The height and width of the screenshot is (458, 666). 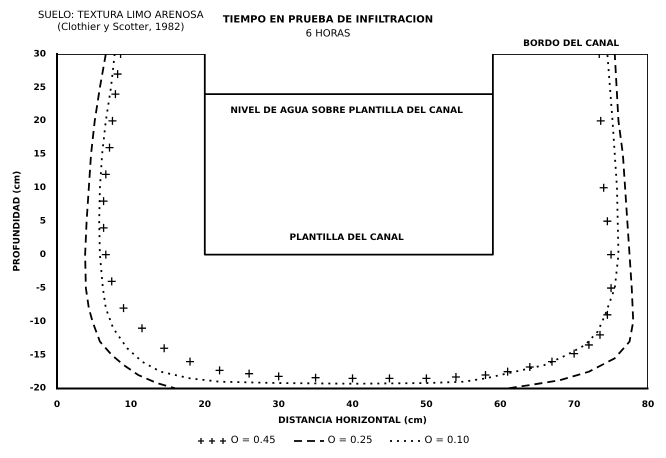 What do you see at coordinates (57, 405) in the screenshot?
I see `x-tick-label: 0` at bounding box center [57, 405].